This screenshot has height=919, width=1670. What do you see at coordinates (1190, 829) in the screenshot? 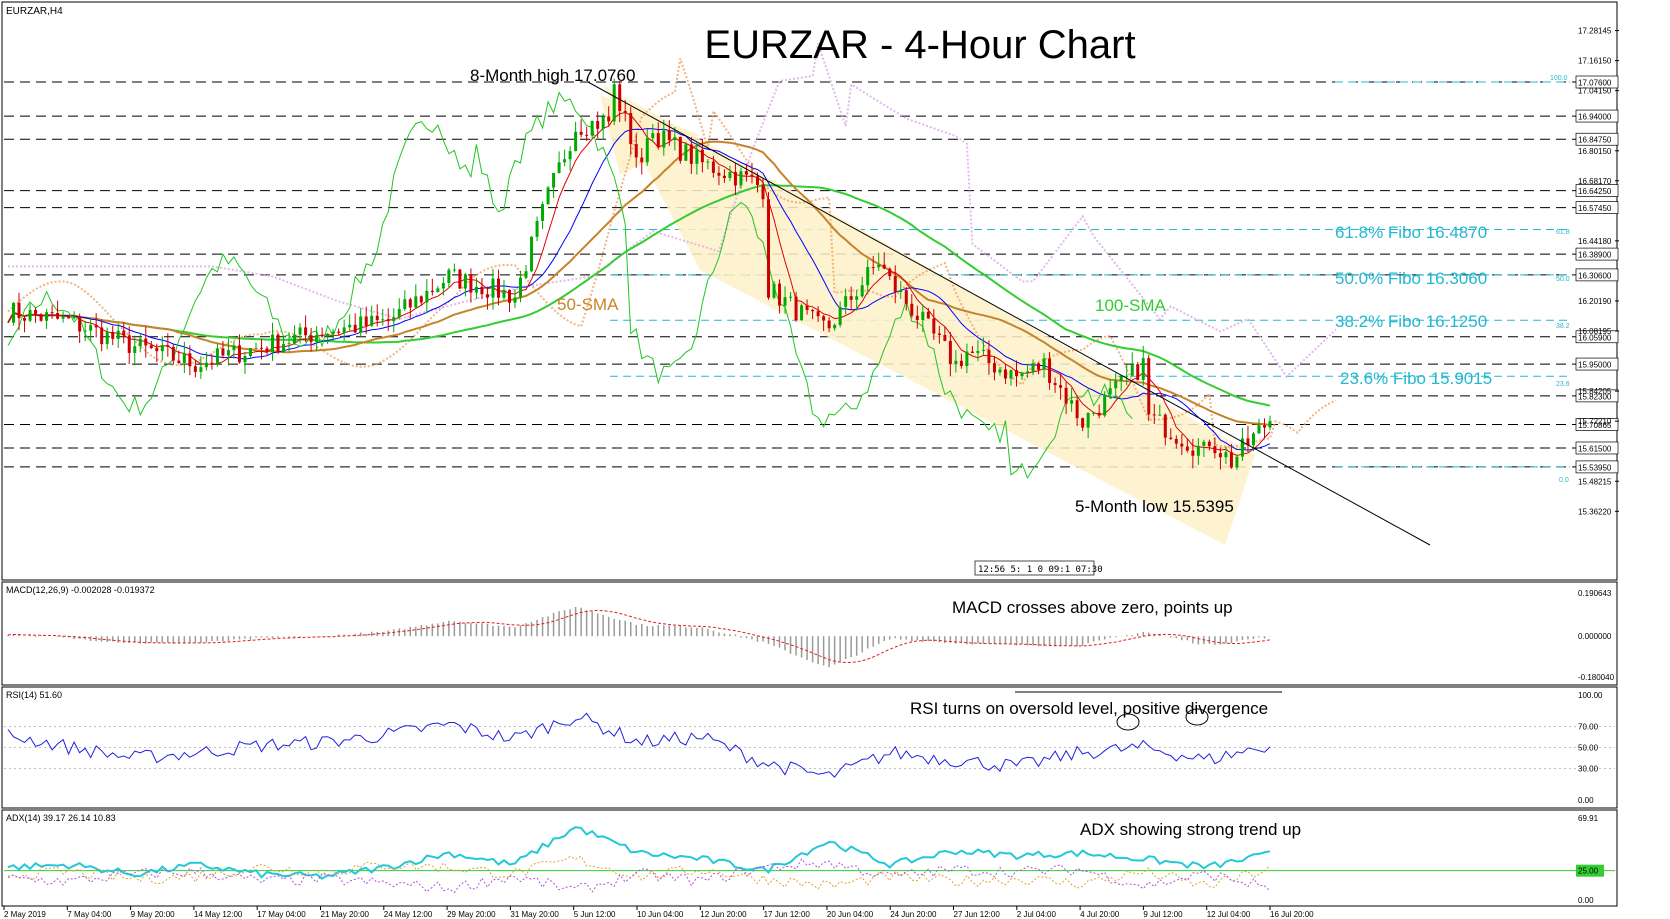
I see `adx-annotation: ADX showing strong trend up` at bounding box center [1190, 829].